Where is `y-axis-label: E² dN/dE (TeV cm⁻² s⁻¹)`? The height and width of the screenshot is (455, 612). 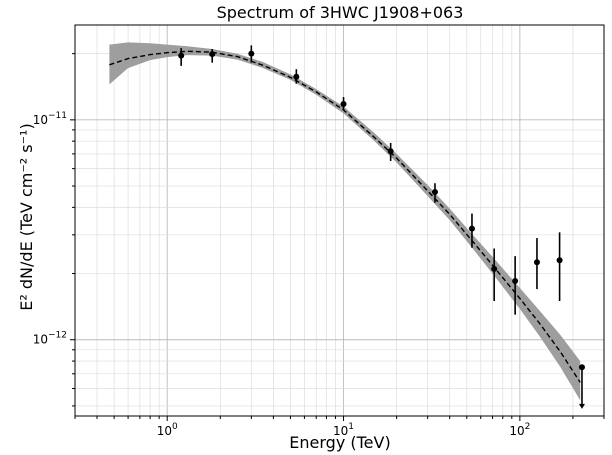 y-axis-label: E² dN/dE (TeV cm⁻² s⁻¹) is located at coordinates (26, 216).